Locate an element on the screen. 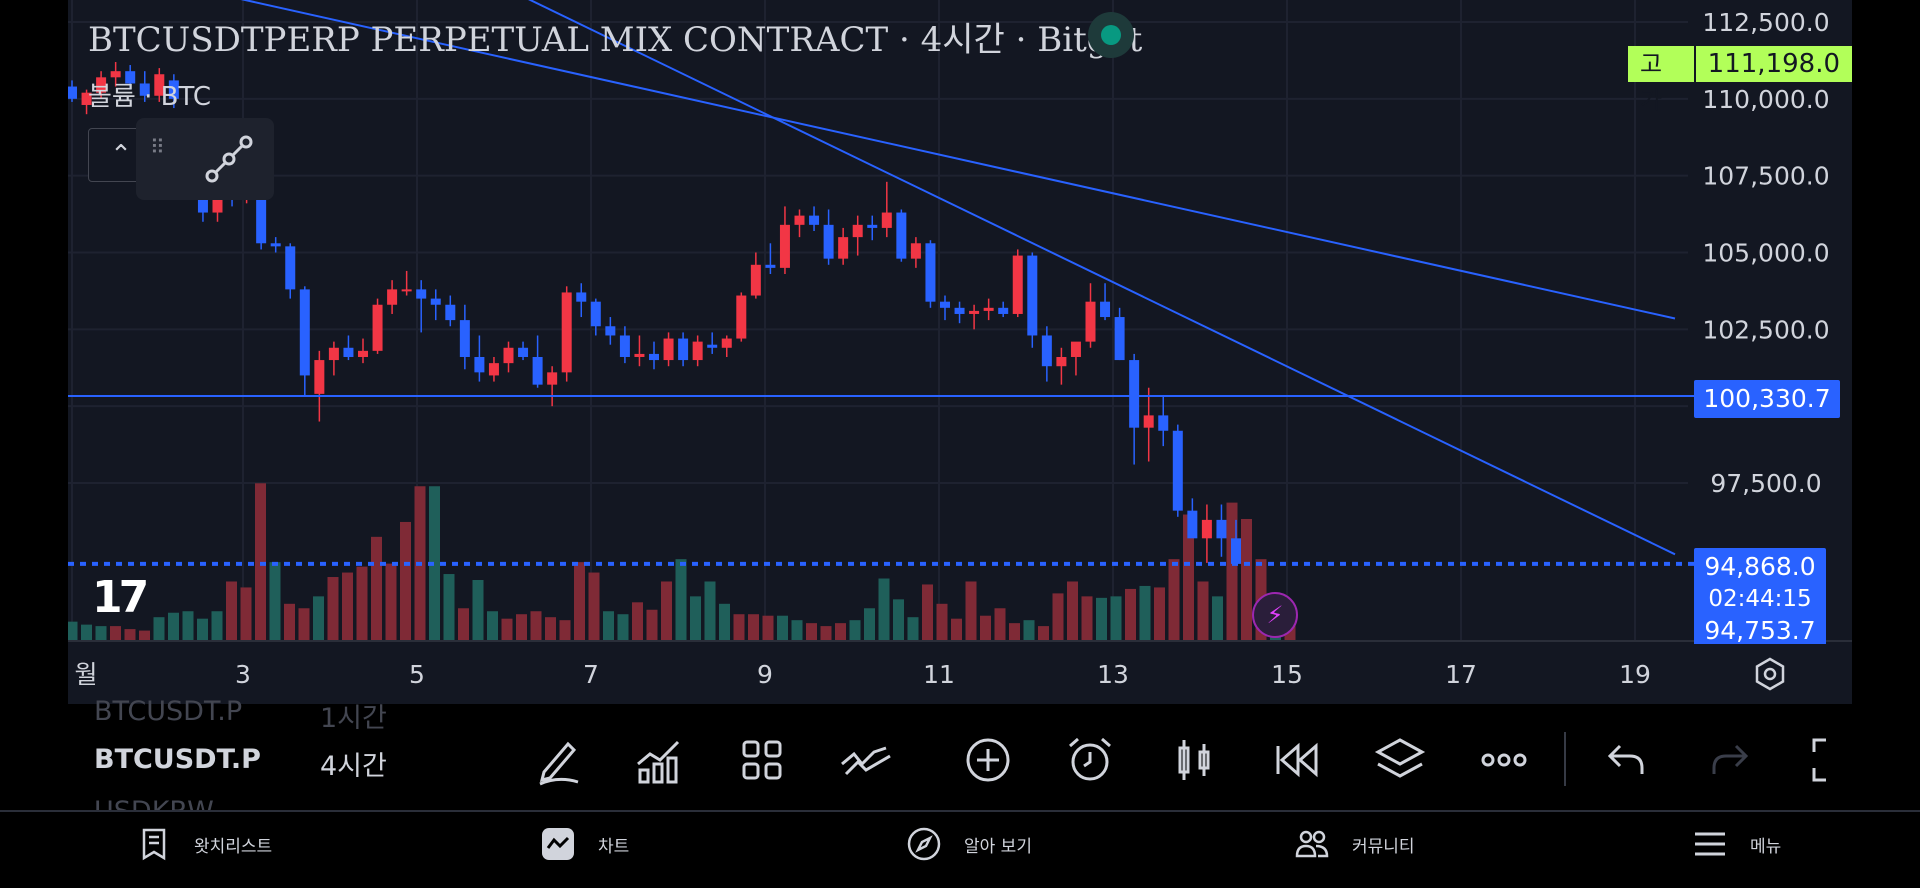 The width and height of the screenshot is (1920, 888). indicators-icon is located at coordinates (658, 760).